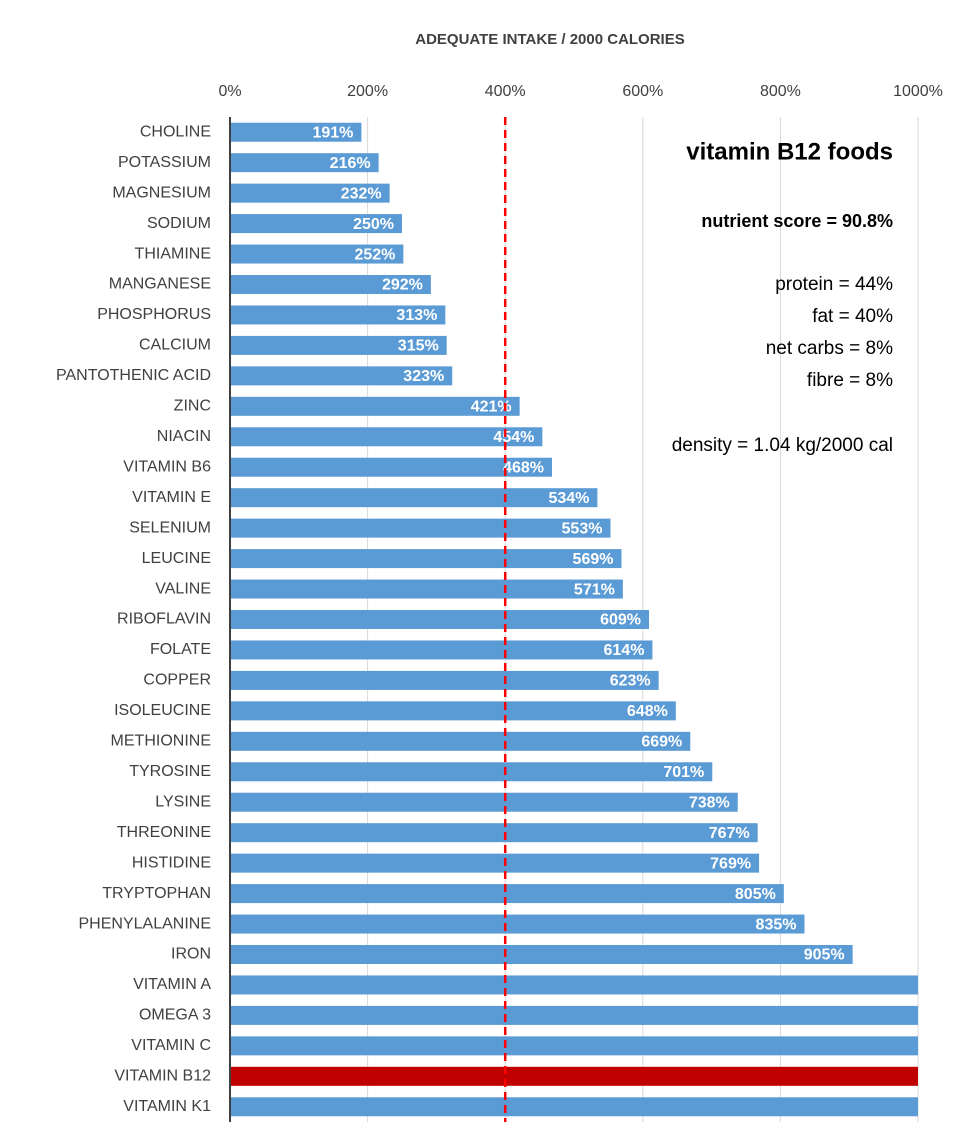 The image size is (975, 1142). Describe the element at coordinates (852, 316) in the screenshot. I see `annotation: fat = 40%` at that location.